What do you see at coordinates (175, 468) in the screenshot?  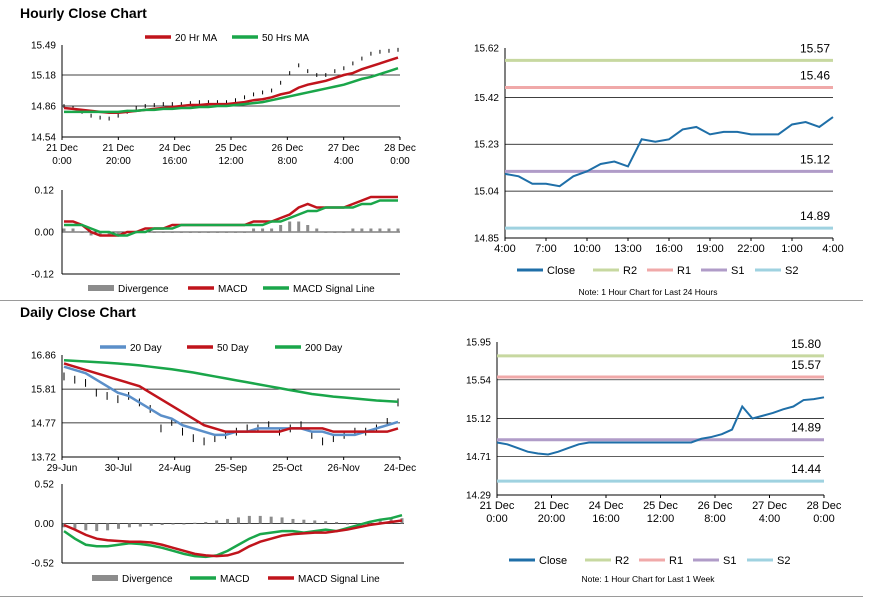 I see `daily-price-x-tick-label: 24-Aug` at bounding box center [175, 468].